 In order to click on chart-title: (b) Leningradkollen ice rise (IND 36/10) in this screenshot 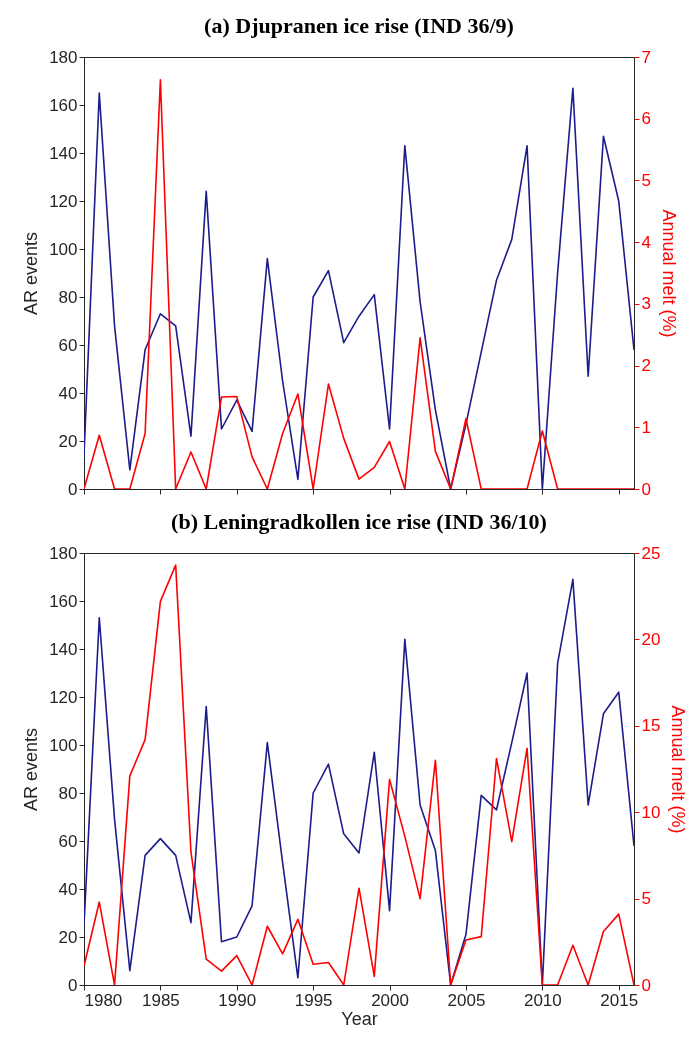, I will do `click(359, 521)`.